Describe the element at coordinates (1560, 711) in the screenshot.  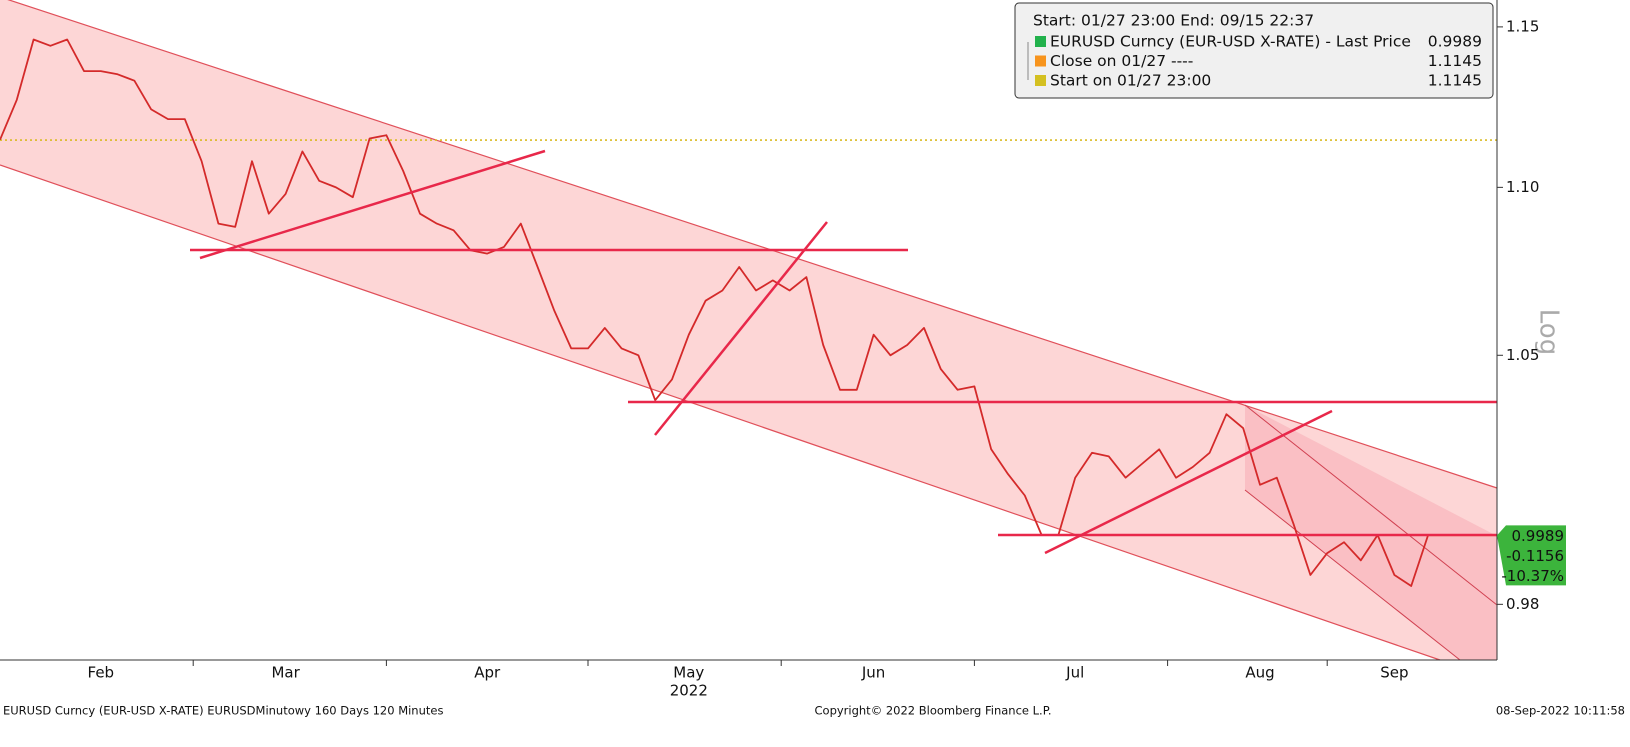
I see `footer: 08-Sep-2022 10:11:58` at that location.